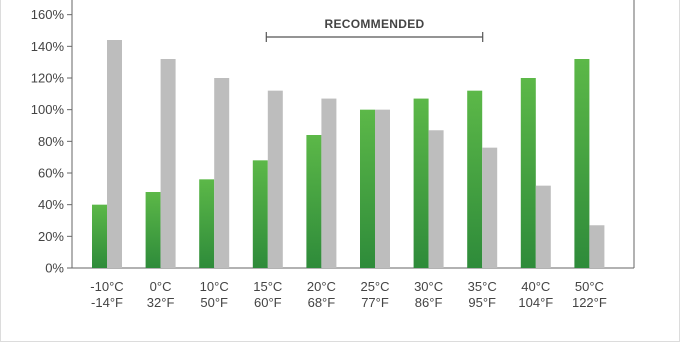 The height and width of the screenshot is (343, 680). I want to click on recommended-label: RECOMMENDED, so click(375, 24).